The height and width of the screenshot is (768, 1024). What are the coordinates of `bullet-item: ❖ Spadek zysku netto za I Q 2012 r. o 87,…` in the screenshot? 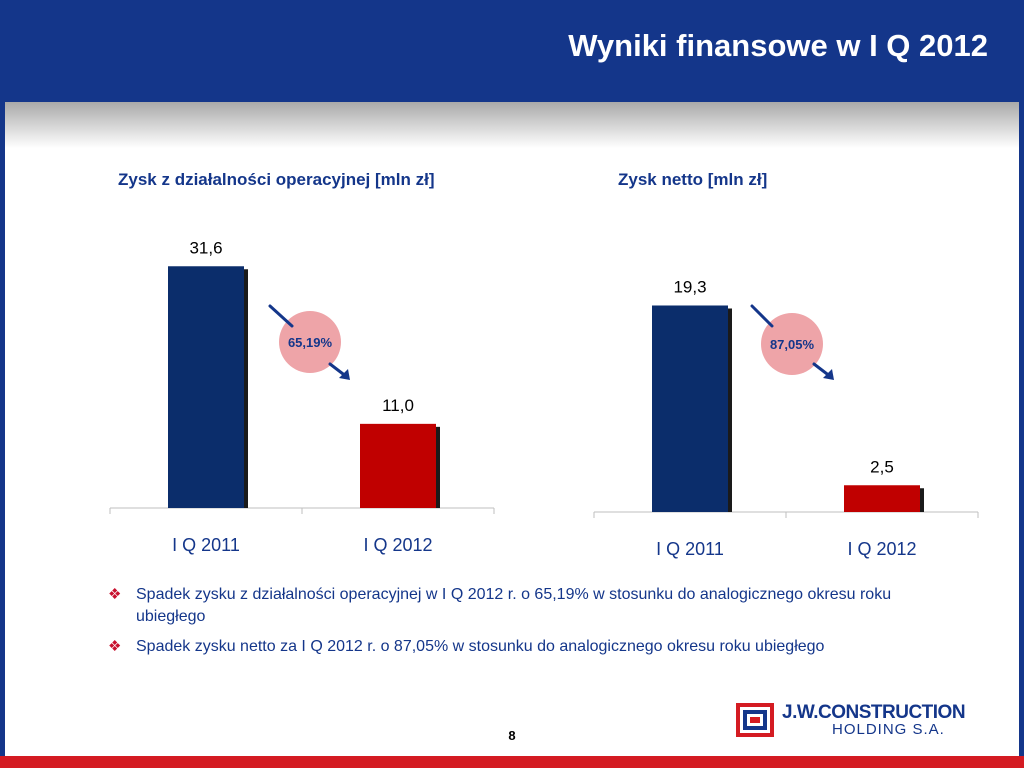 It's located at (518, 647).